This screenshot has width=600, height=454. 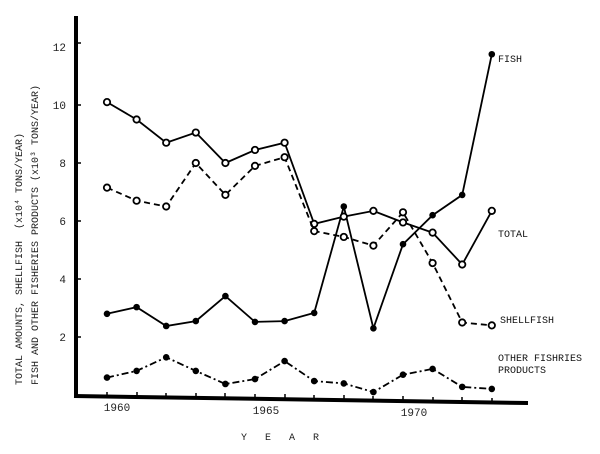 I want to click on series-other-fishries-products, so click(x=299, y=375).